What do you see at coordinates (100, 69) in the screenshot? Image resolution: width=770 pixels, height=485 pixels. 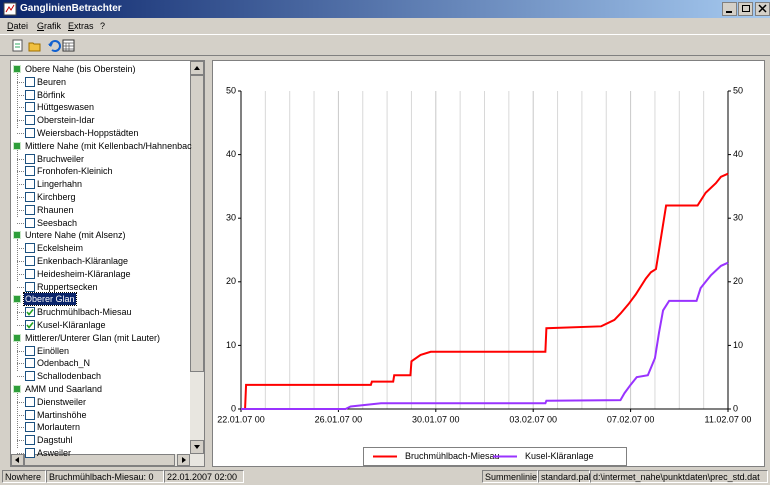 I see `tree-group: Obere Nahe (bis Oberstein)` at bounding box center [100, 69].